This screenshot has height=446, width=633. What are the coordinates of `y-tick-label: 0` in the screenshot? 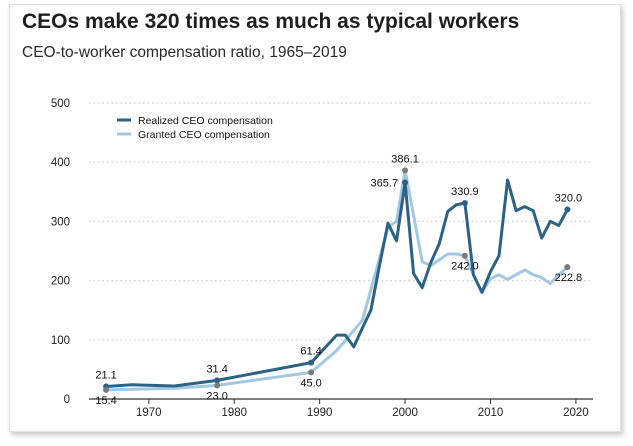 It's located at (67, 400).